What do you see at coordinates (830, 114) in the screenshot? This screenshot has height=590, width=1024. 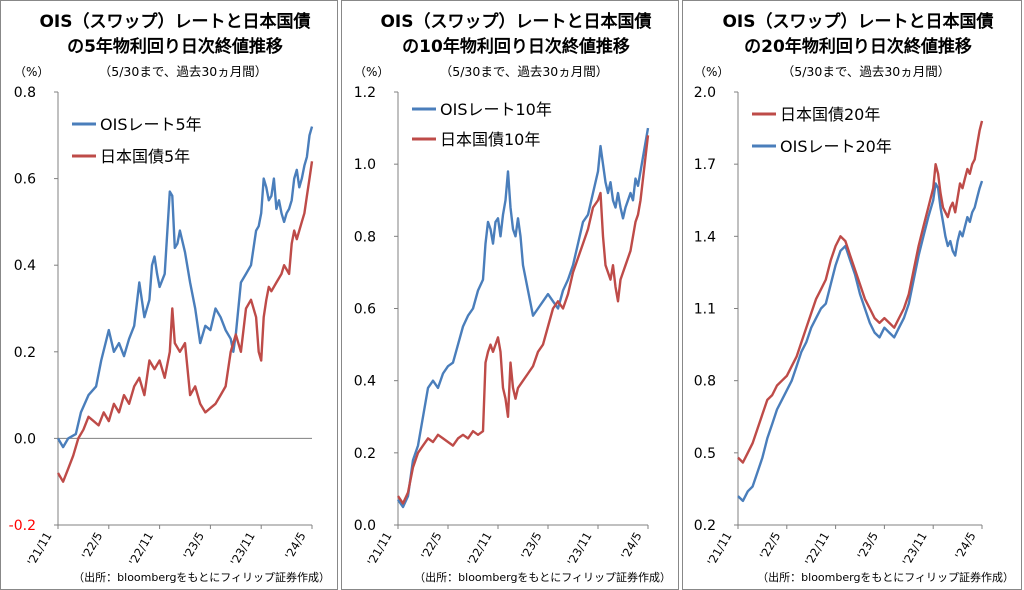 I see `legend-label: 日本国債20年` at bounding box center [830, 114].